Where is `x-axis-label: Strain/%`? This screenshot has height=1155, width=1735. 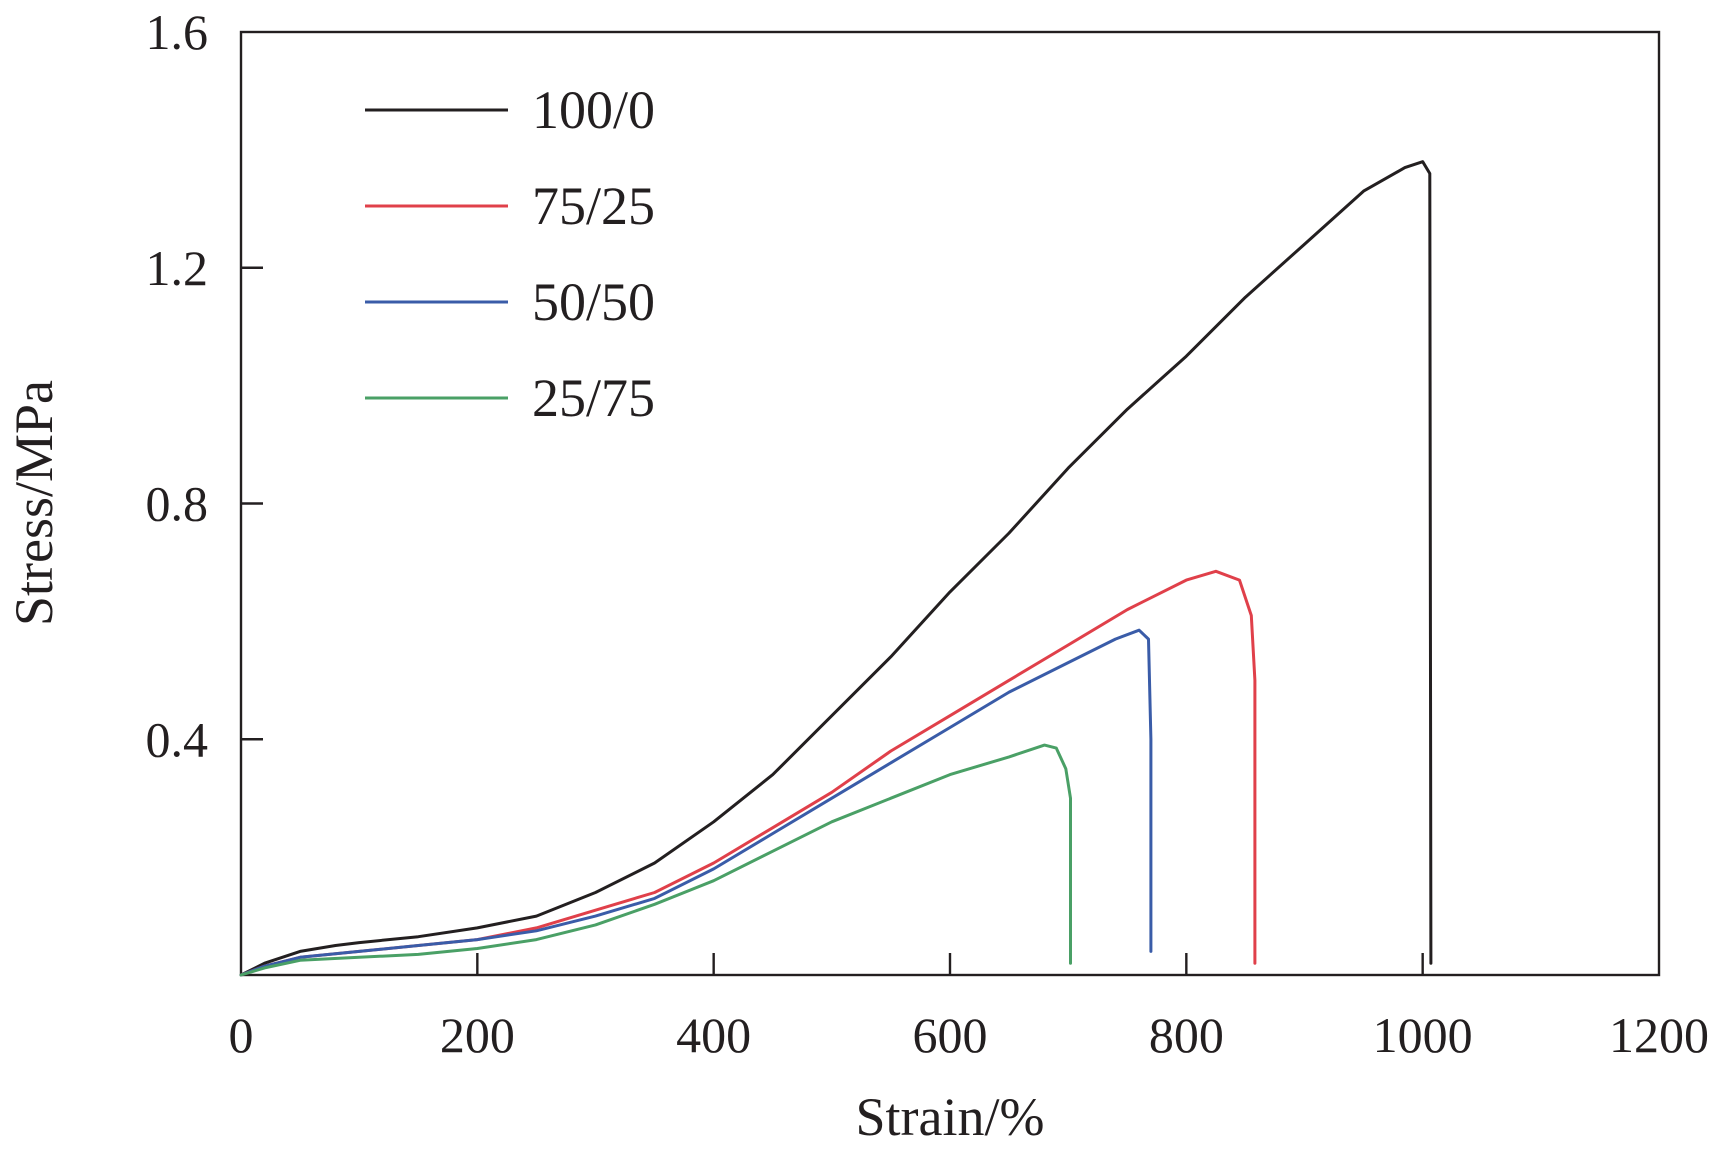 x-axis-label: Strain/% is located at coordinates (950, 1117).